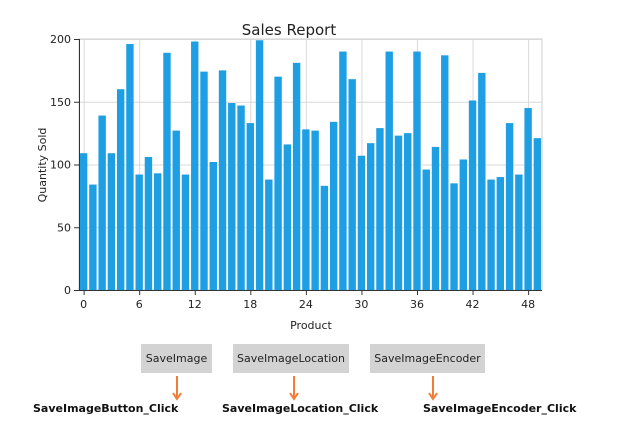 The image size is (617, 421). I want to click on chart-title: Sales Report, so click(289, 30).